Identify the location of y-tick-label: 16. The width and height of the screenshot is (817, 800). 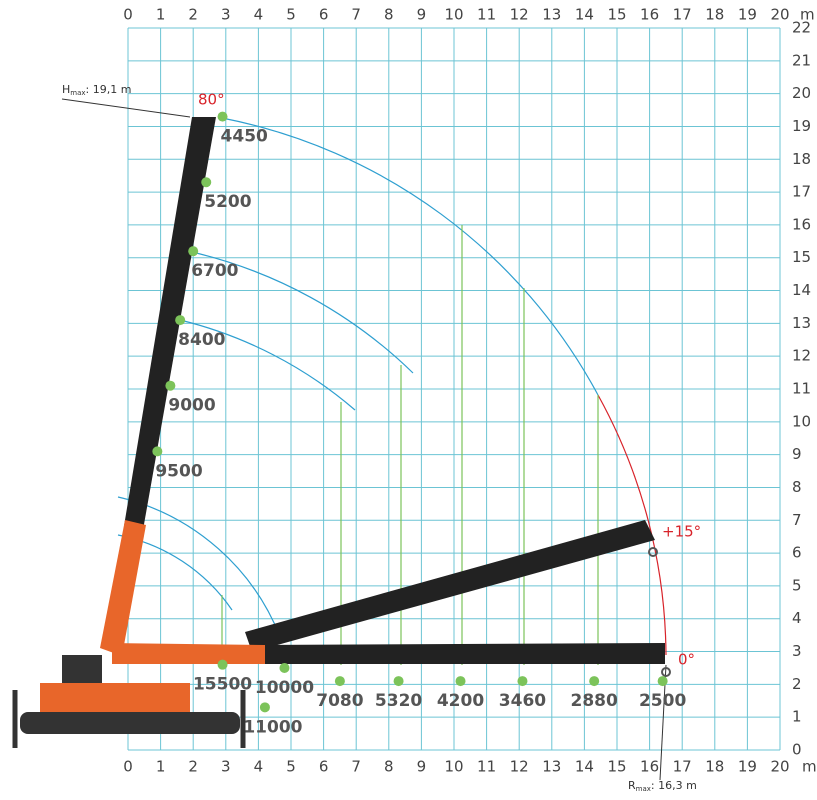
(801, 224).